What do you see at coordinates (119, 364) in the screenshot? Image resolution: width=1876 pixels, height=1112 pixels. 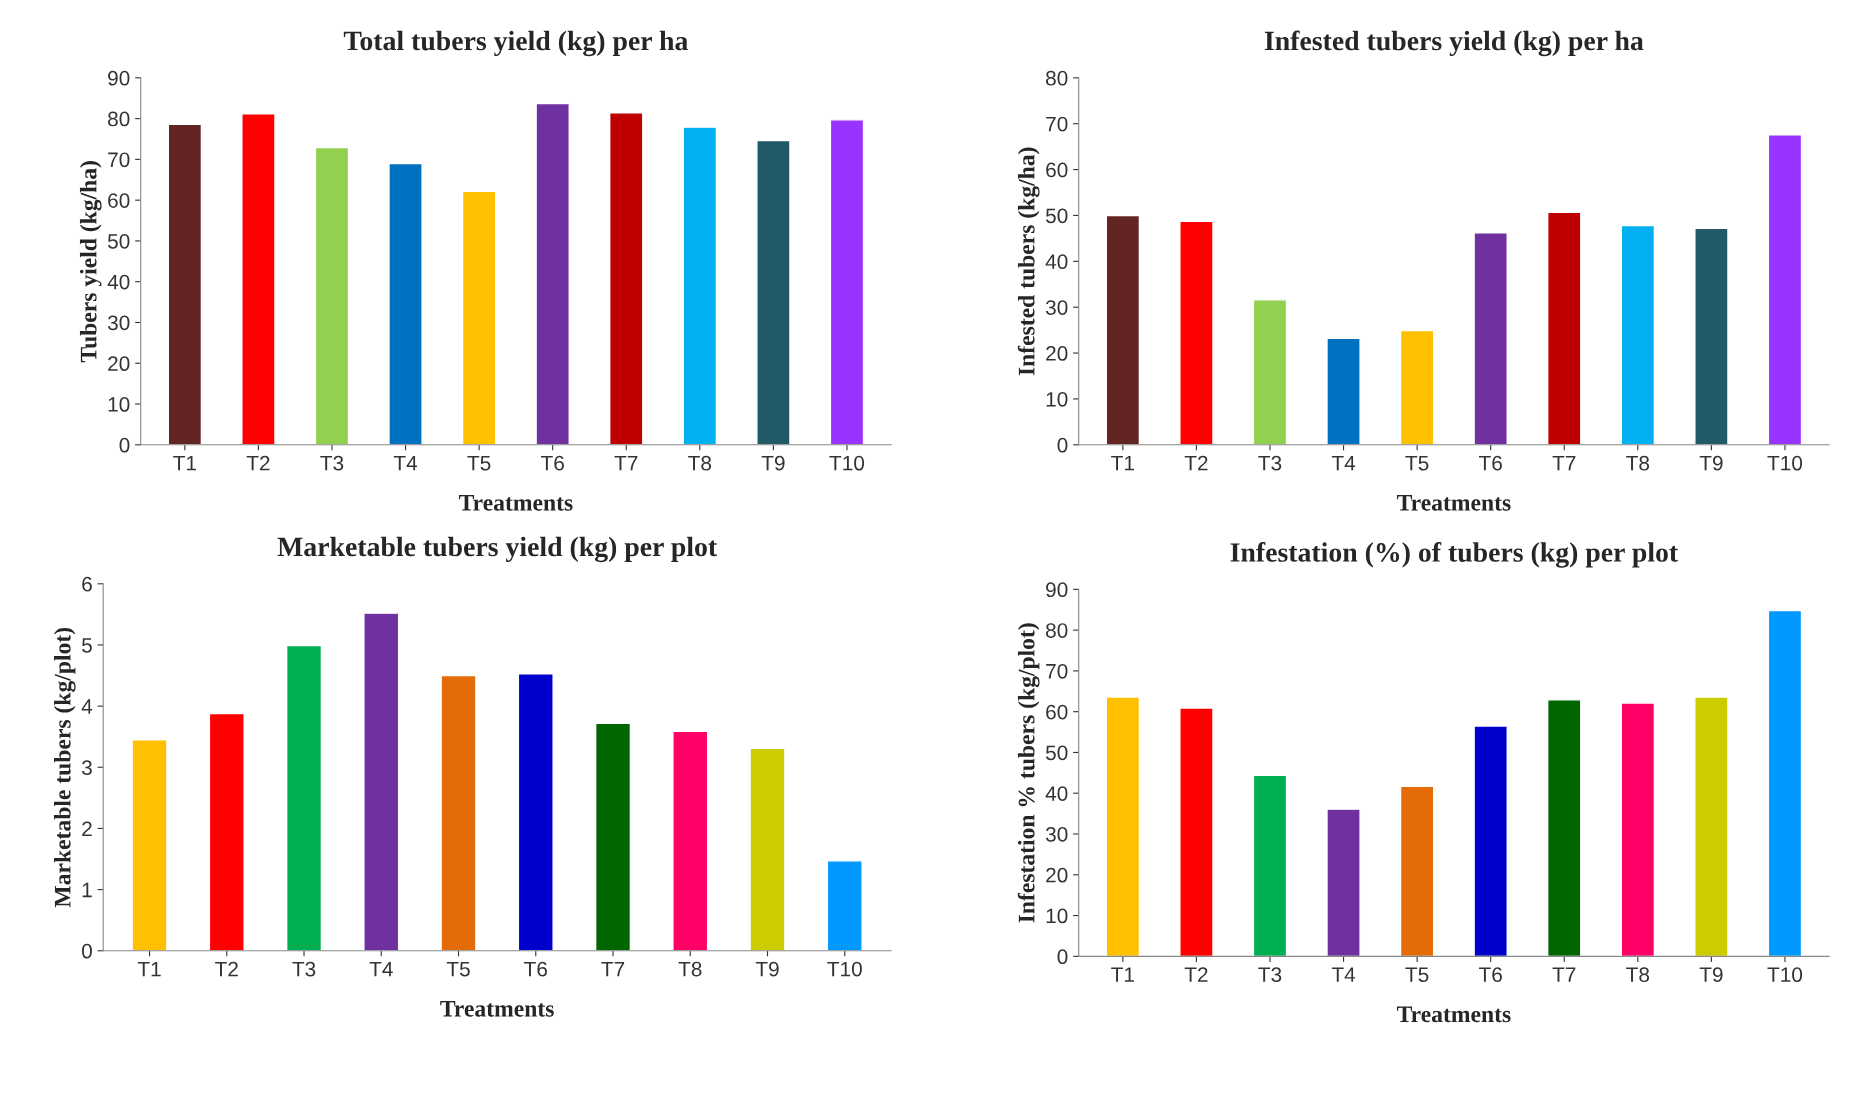 I see `y-tick-label: 20` at bounding box center [119, 364].